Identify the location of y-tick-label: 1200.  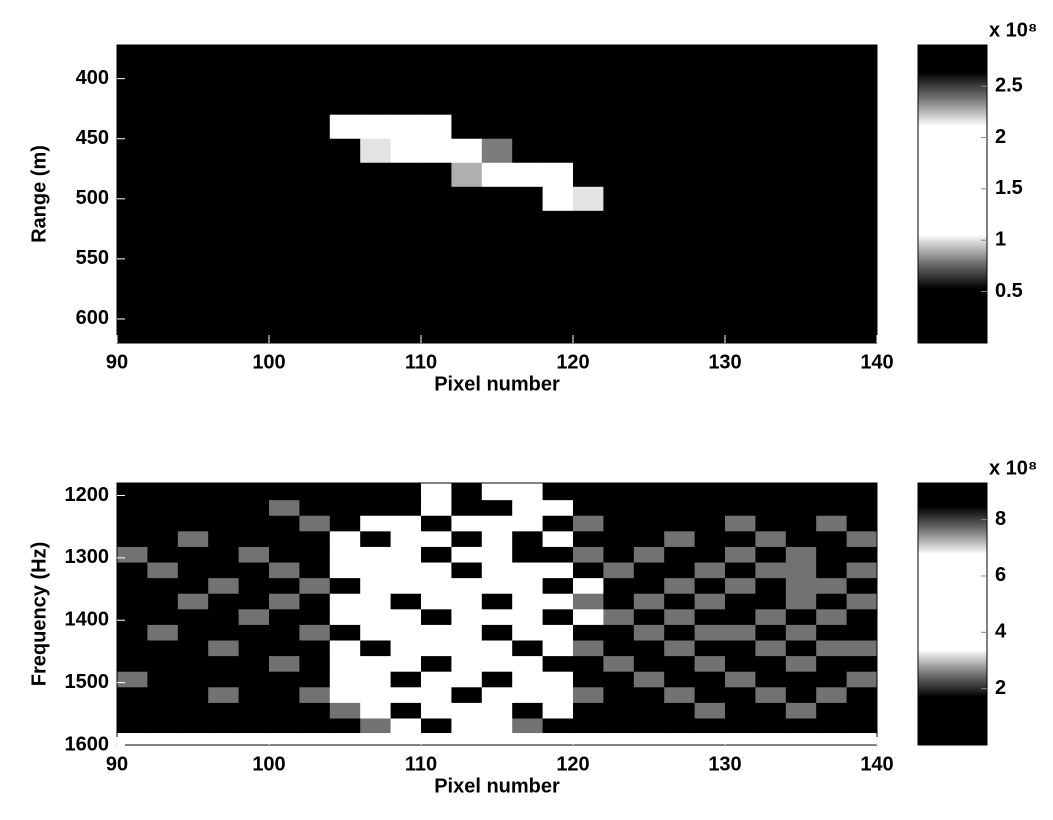
(87, 495).